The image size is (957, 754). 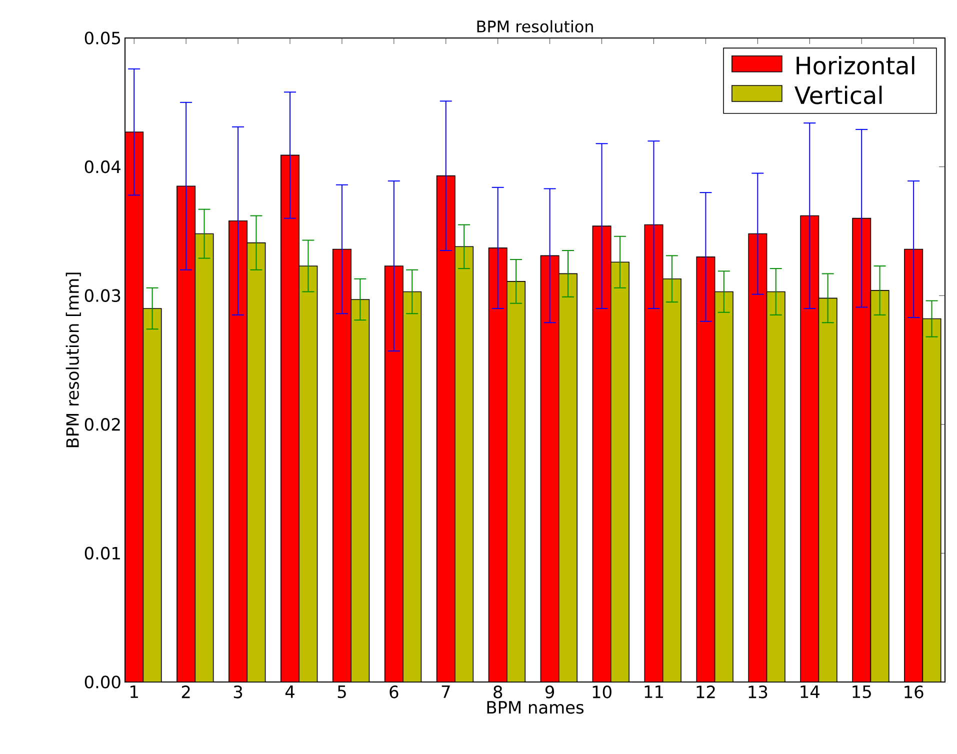 I want to click on x-tick-label: 14, so click(x=810, y=692).